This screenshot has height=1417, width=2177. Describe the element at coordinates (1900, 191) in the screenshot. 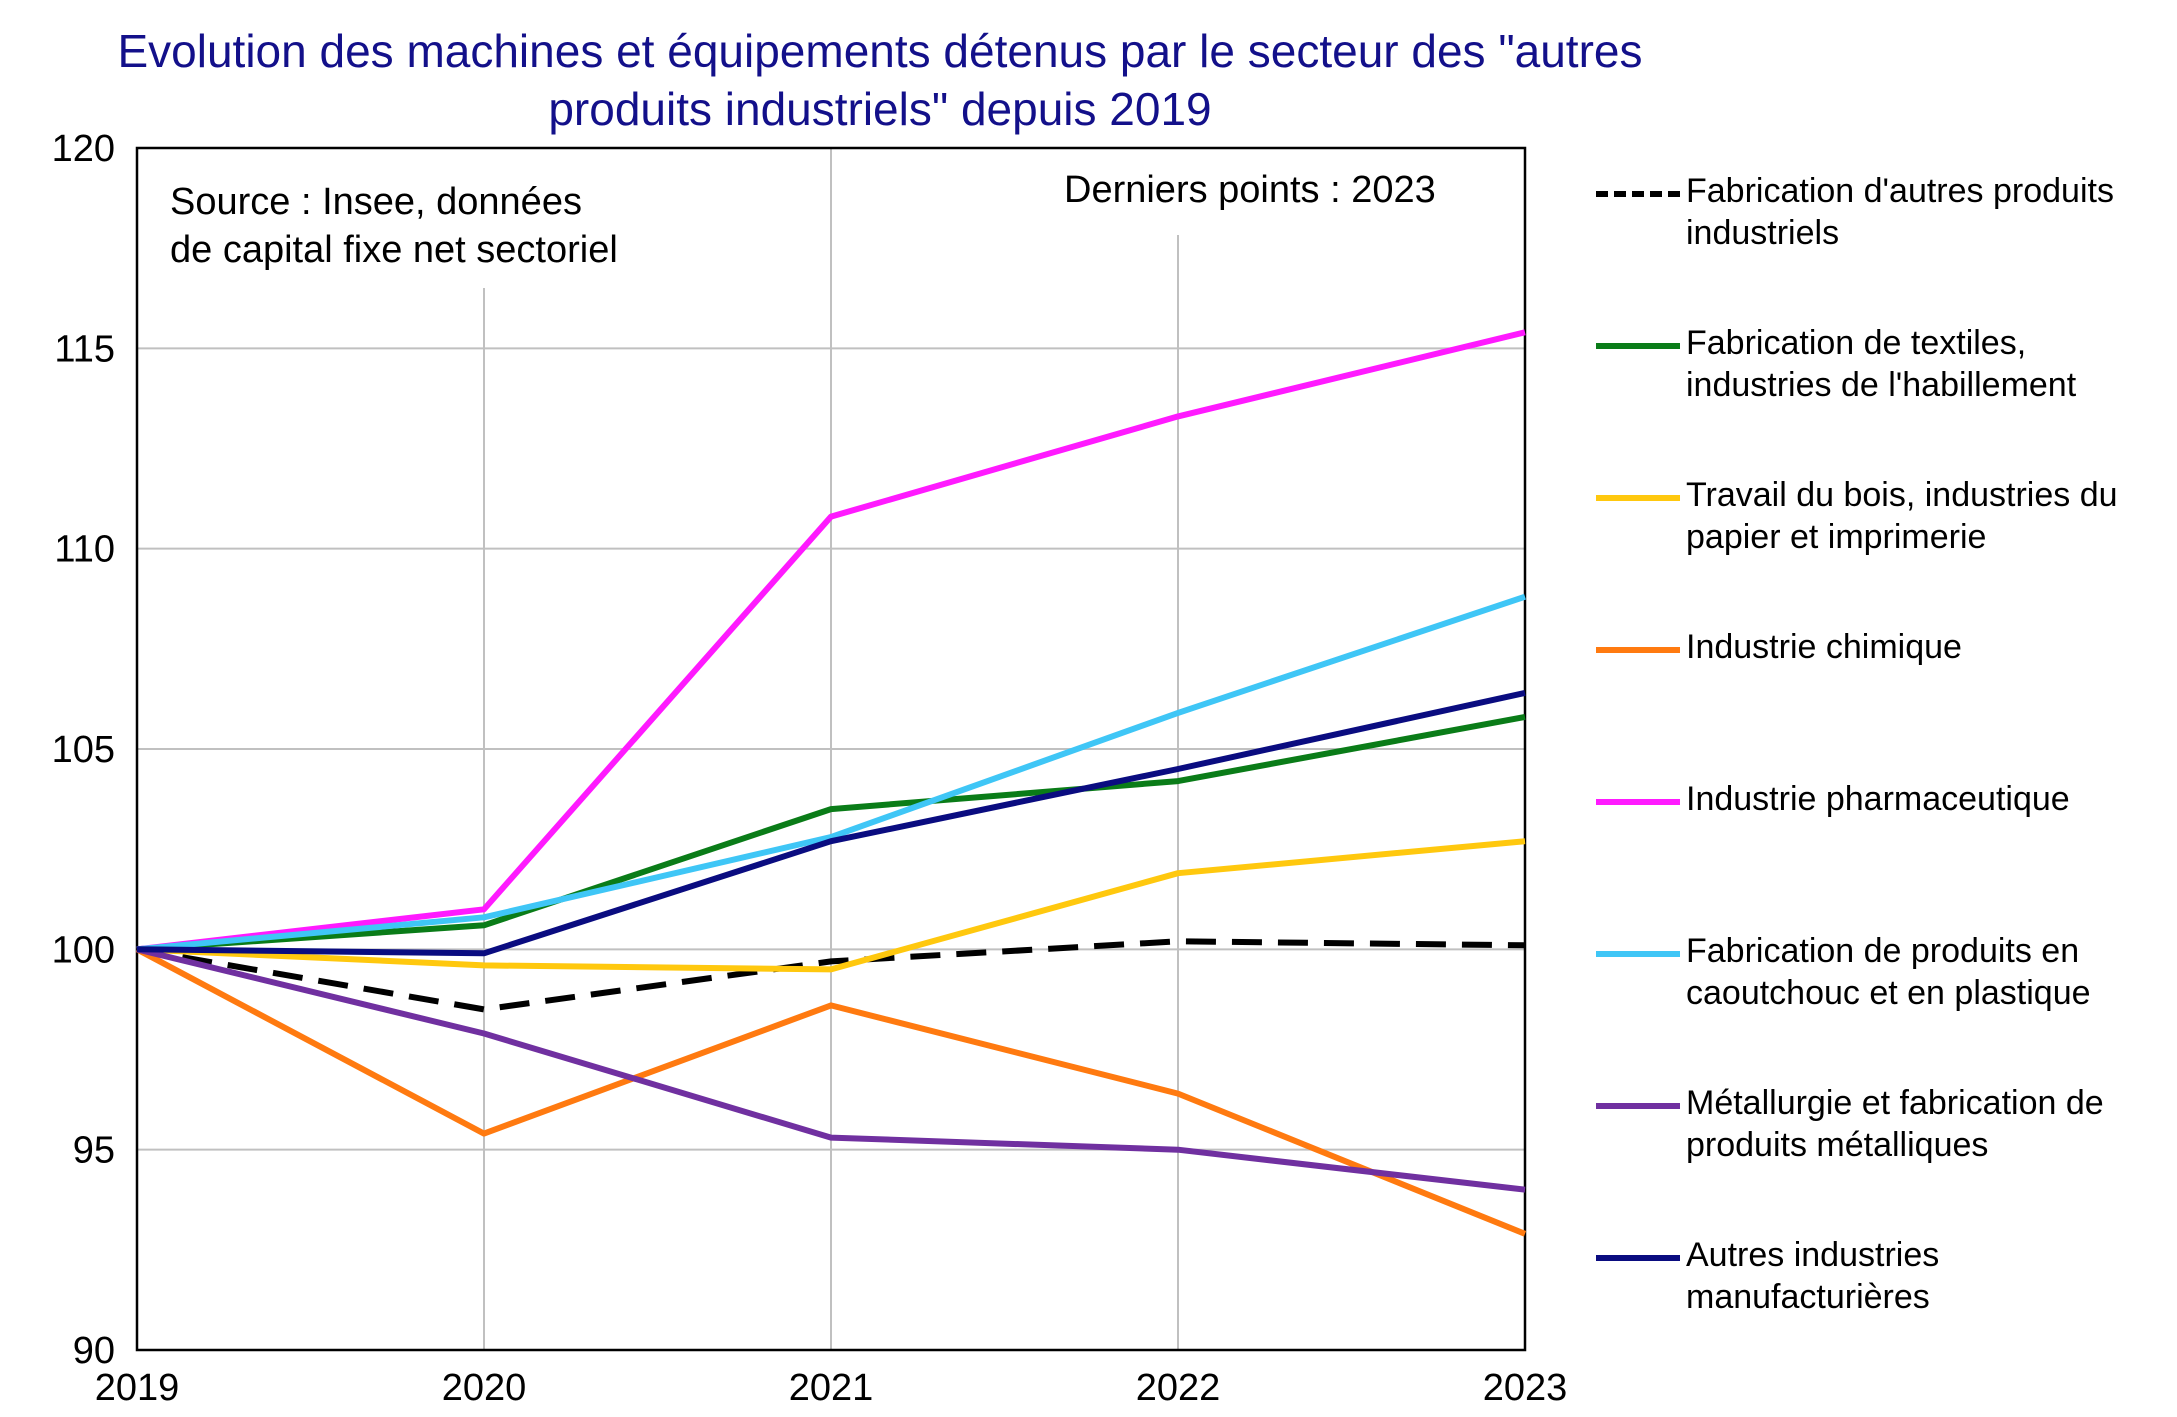

I see `legend-label-line1: Fabrication d'autres produits` at that location.